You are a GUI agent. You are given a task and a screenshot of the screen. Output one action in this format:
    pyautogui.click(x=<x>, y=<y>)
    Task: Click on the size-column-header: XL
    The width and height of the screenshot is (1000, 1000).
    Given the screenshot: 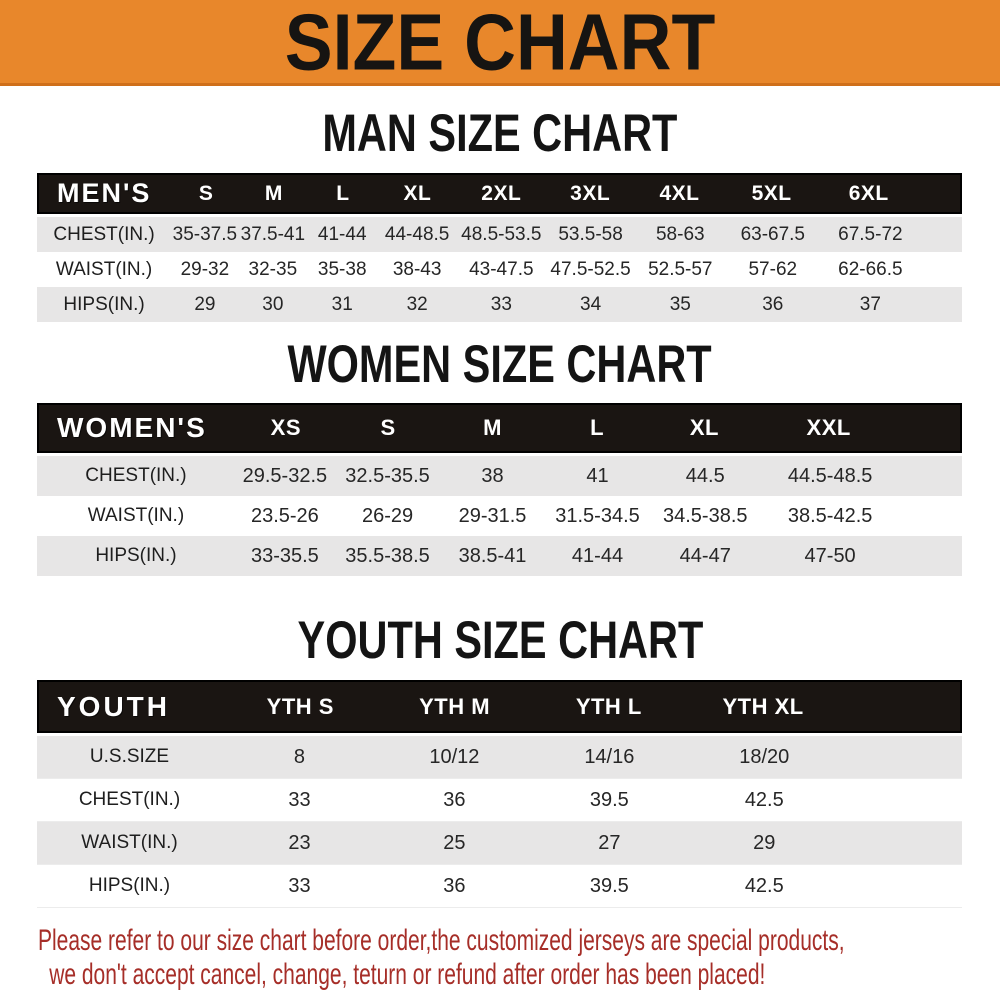 What is the action you would take?
    pyautogui.click(x=417, y=193)
    